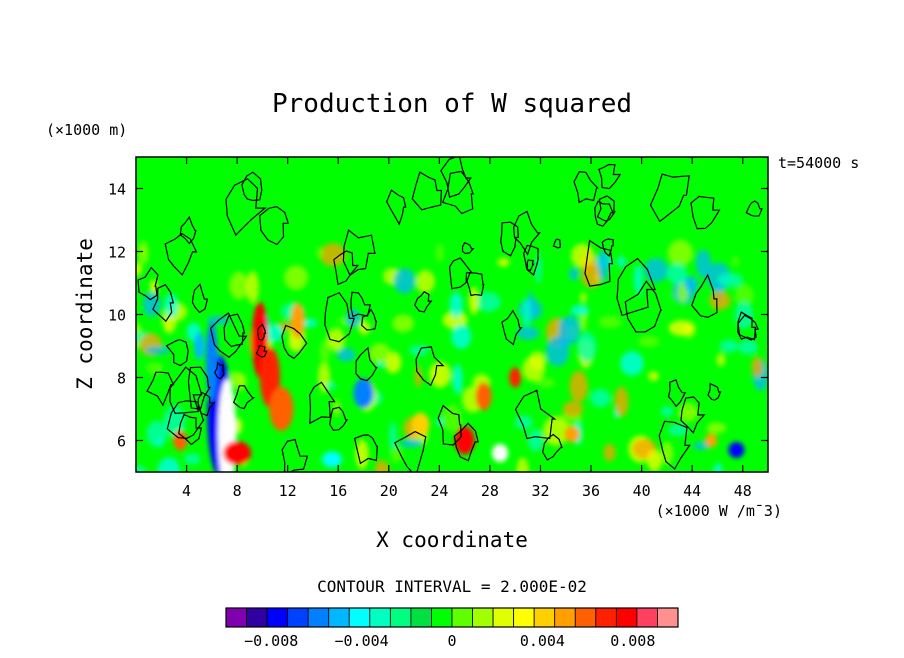  What do you see at coordinates (186, 491) in the screenshot?
I see `x-tick-label: 4` at bounding box center [186, 491].